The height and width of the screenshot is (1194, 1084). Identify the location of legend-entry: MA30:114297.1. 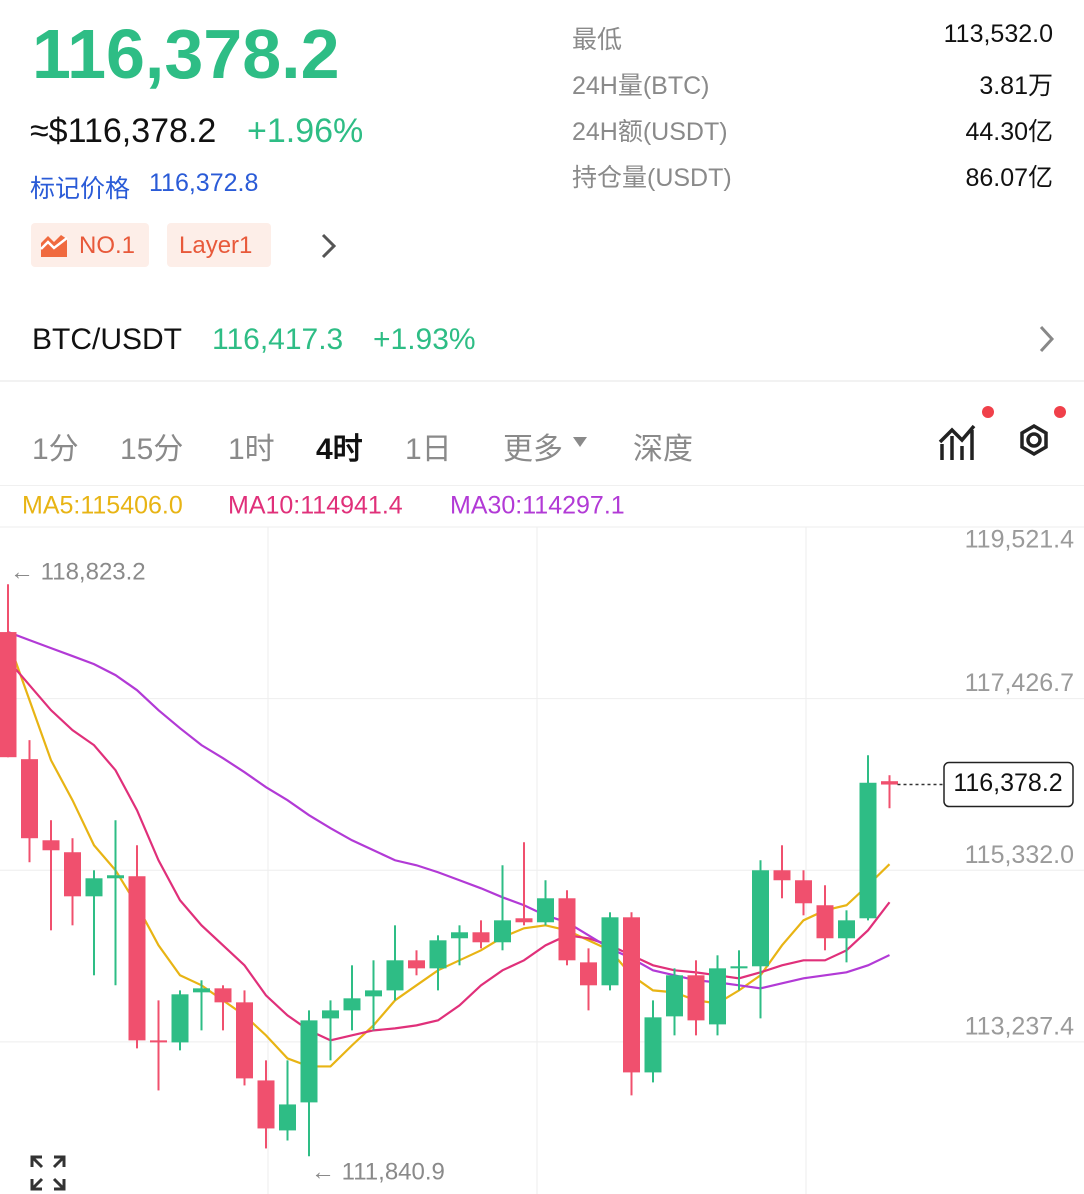
(537, 506).